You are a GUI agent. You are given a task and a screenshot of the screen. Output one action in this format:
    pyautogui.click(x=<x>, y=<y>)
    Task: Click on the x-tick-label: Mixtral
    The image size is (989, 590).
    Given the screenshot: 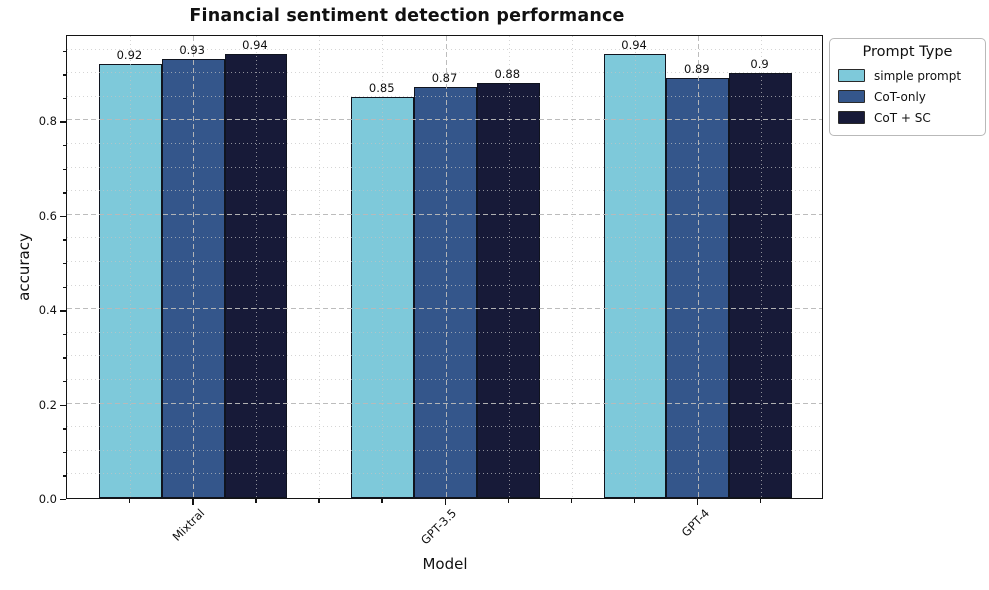 What is the action you would take?
    pyautogui.click(x=188, y=525)
    